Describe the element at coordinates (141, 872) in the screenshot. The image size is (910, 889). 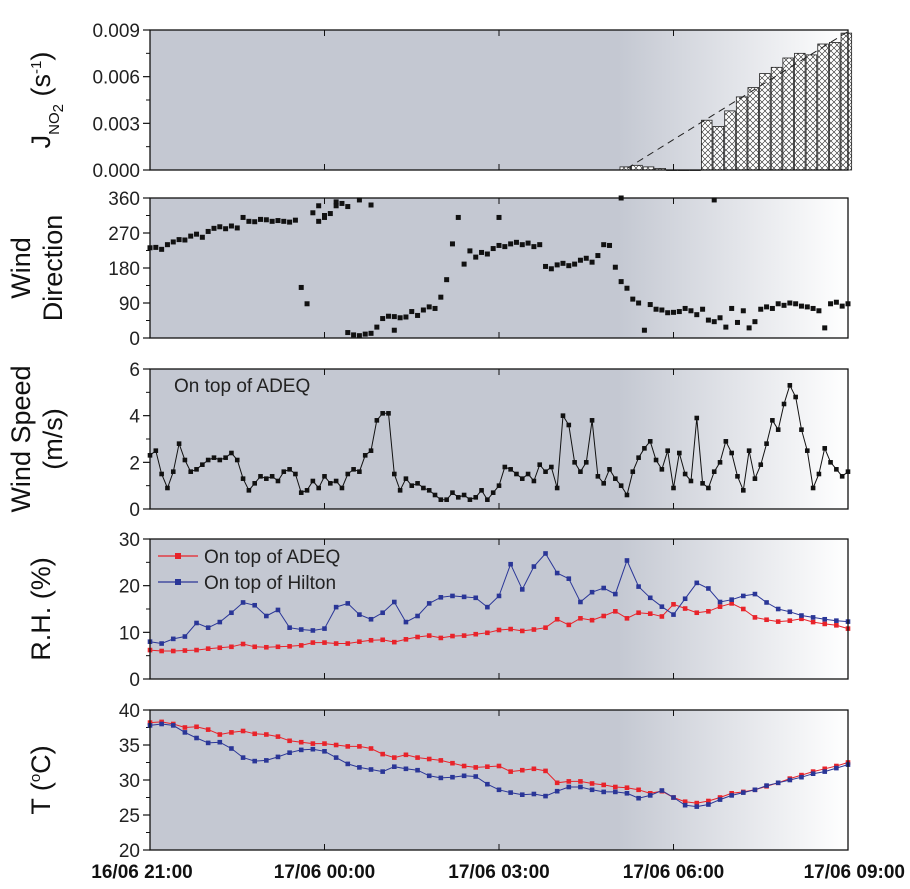
I see `x-tick-label: 16/06 21:00` at that location.